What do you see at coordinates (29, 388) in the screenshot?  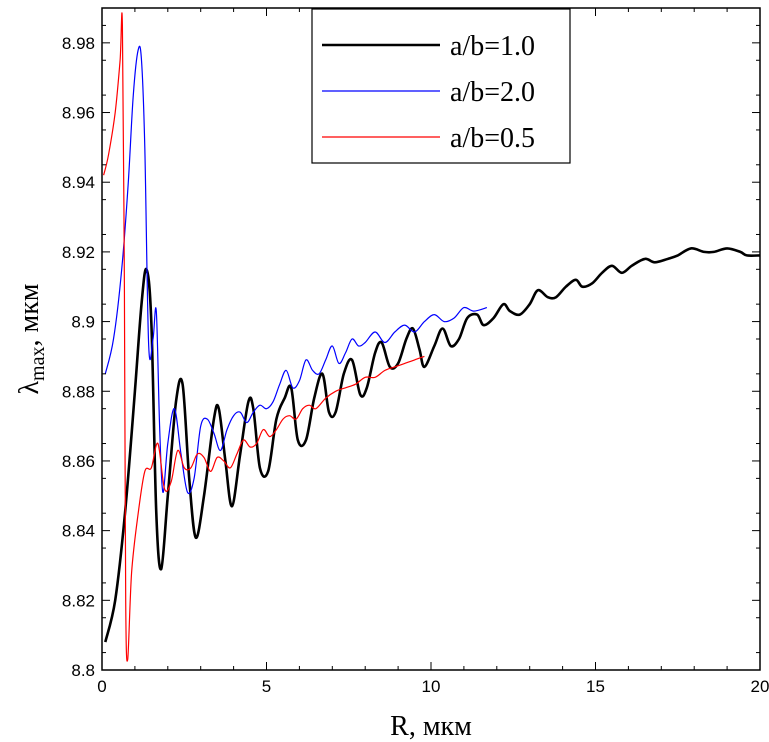 I see `y-axis-label-main: λ` at bounding box center [29, 388].